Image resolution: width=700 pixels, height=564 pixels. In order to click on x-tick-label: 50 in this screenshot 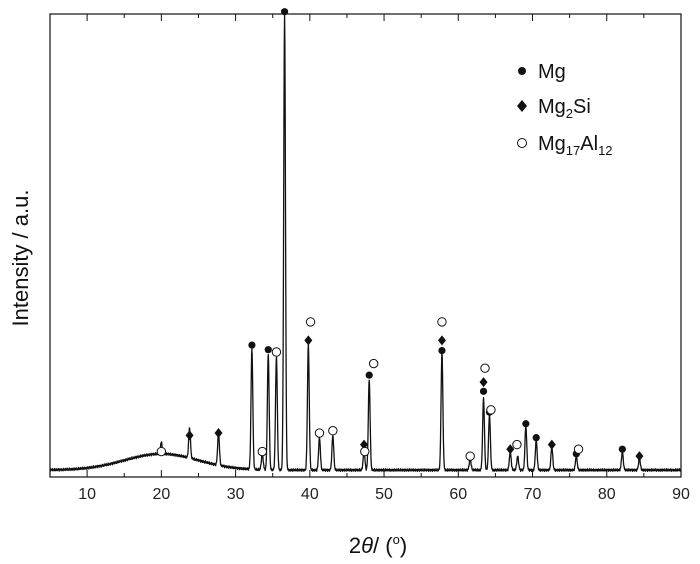, I will do `click(384, 494)`.